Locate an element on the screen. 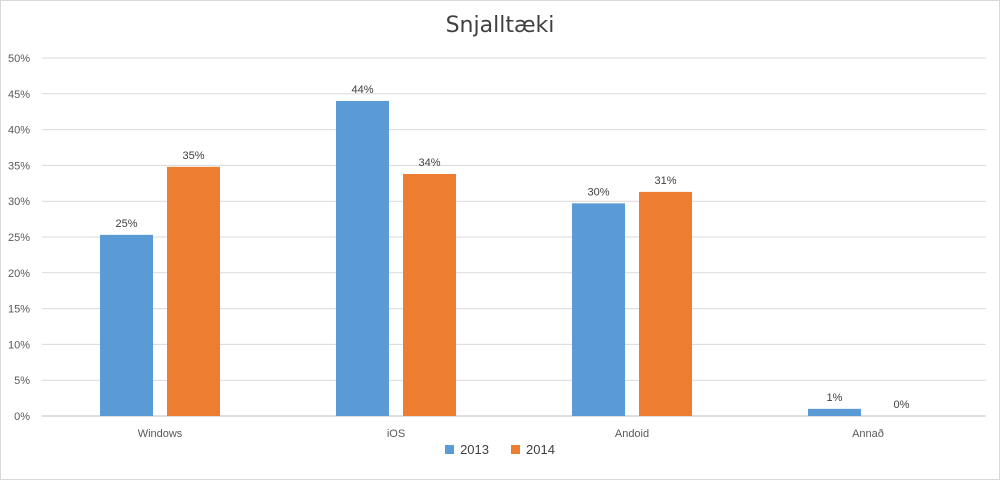 This screenshot has width=1000, height=480. y-tick-label: 20% is located at coordinates (19, 274).